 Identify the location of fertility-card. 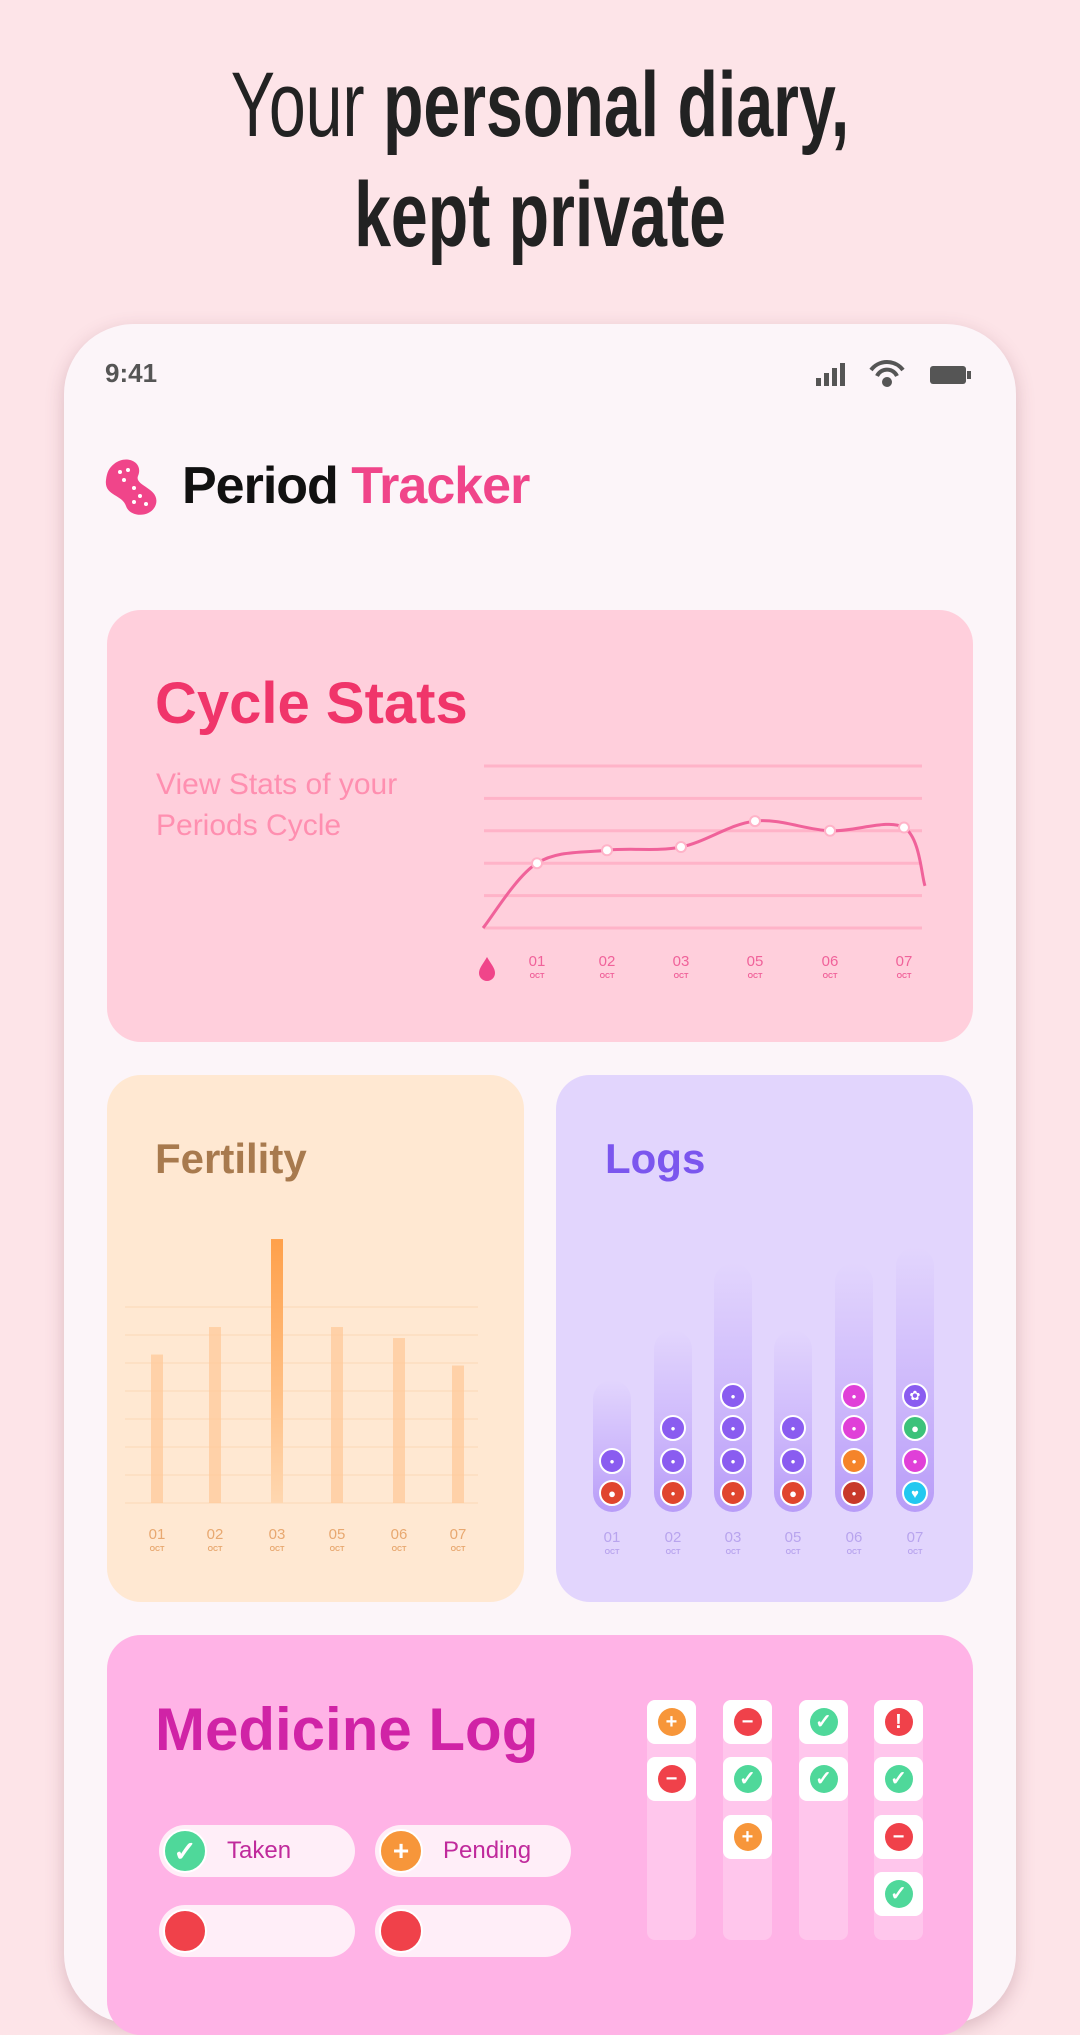
(315, 1338).